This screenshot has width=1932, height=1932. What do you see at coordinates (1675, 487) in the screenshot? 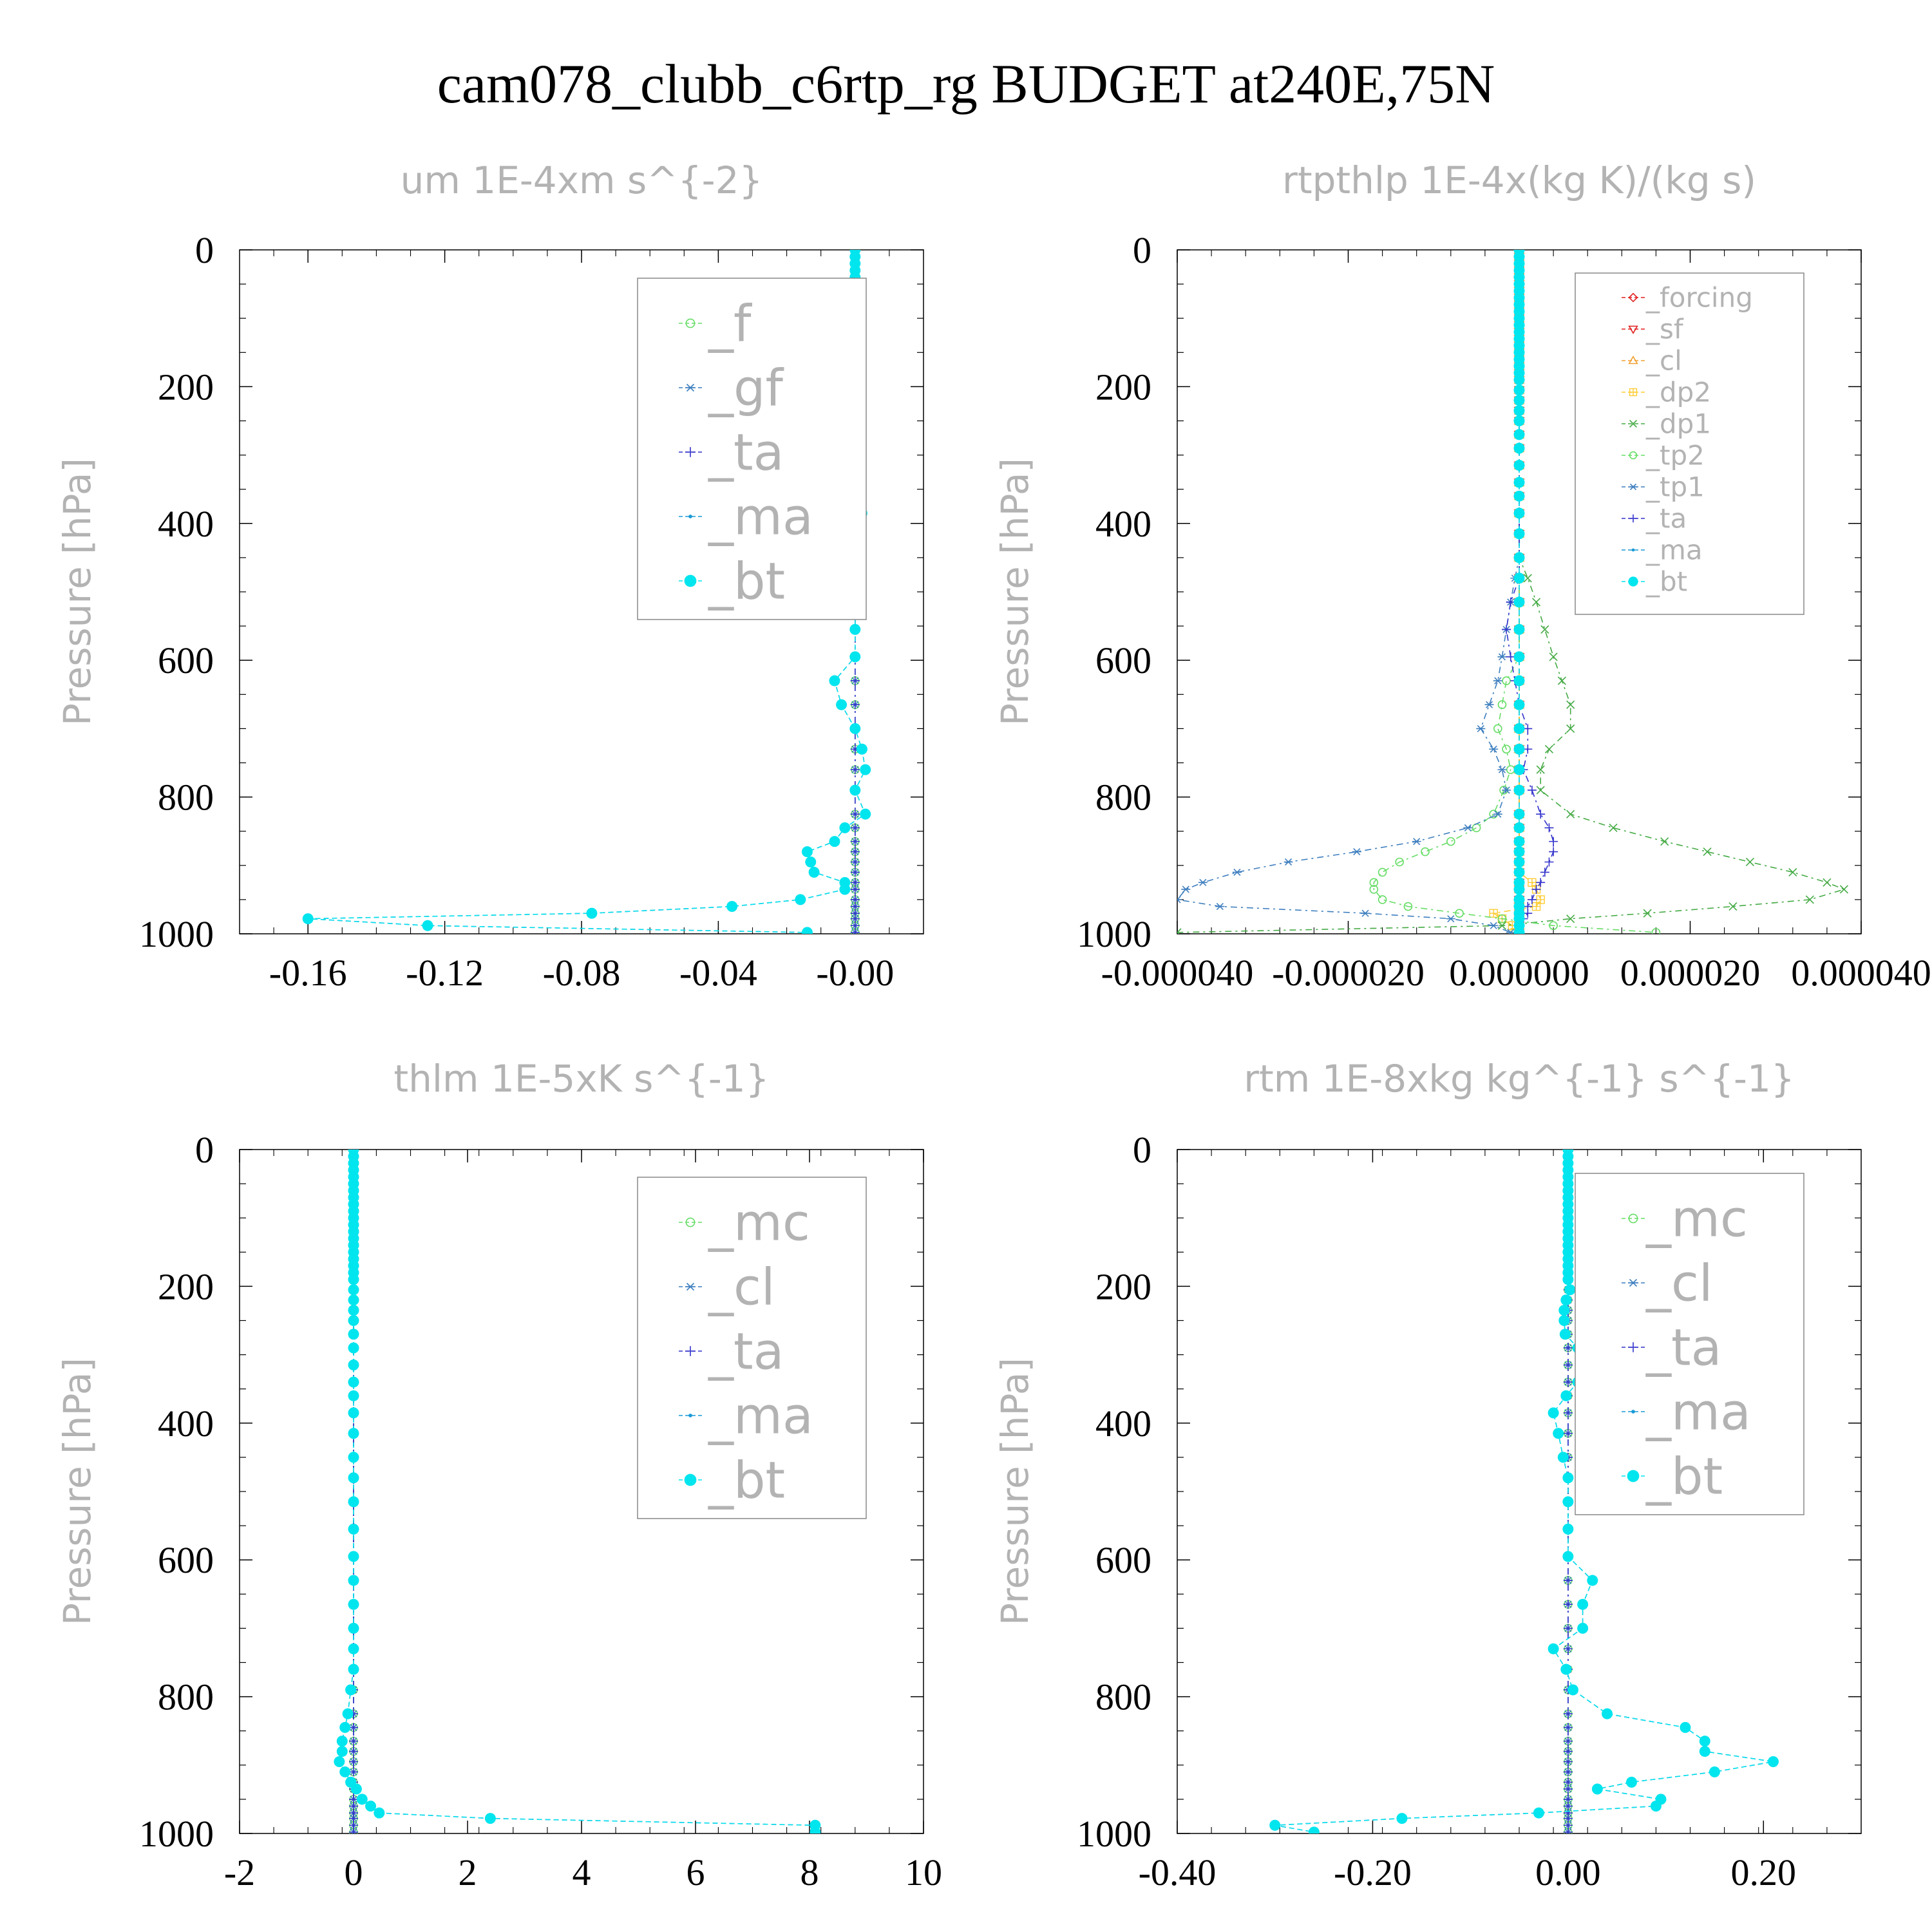
I see `legend-label: _tp1` at bounding box center [1675, 487].